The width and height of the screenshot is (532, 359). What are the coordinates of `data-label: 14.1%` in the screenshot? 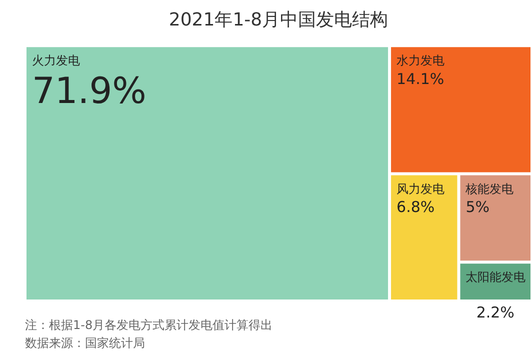 It's located at (420, 79).